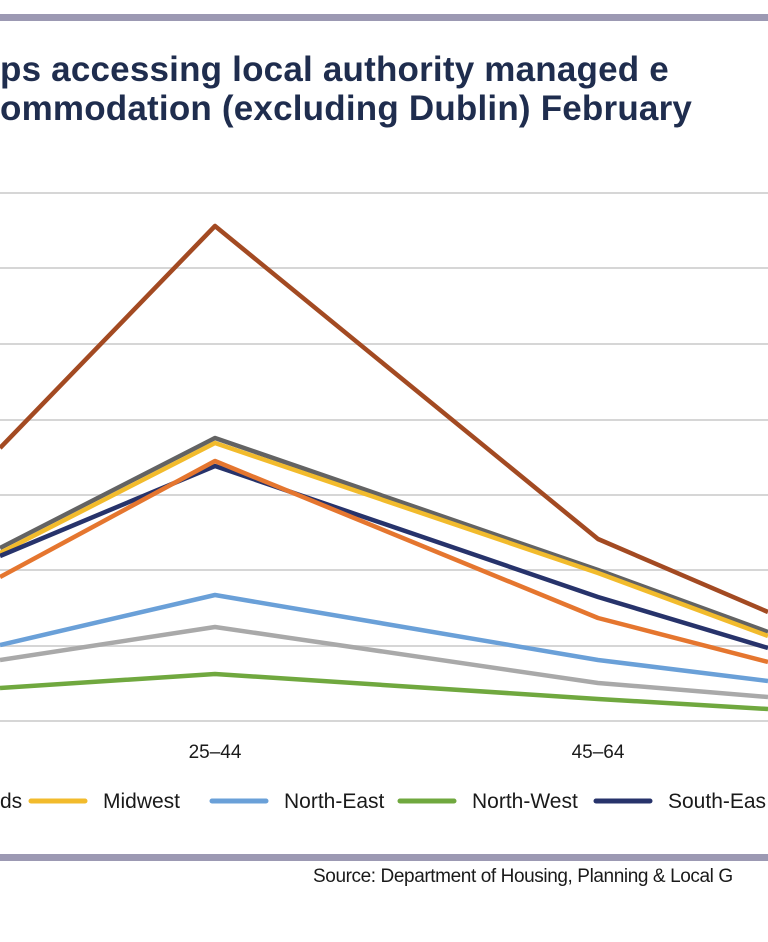 The image size is (768, 942). Describe the element at coordinates (525, 801) in the screenshot. I see `legend-label: North-West` at that location.